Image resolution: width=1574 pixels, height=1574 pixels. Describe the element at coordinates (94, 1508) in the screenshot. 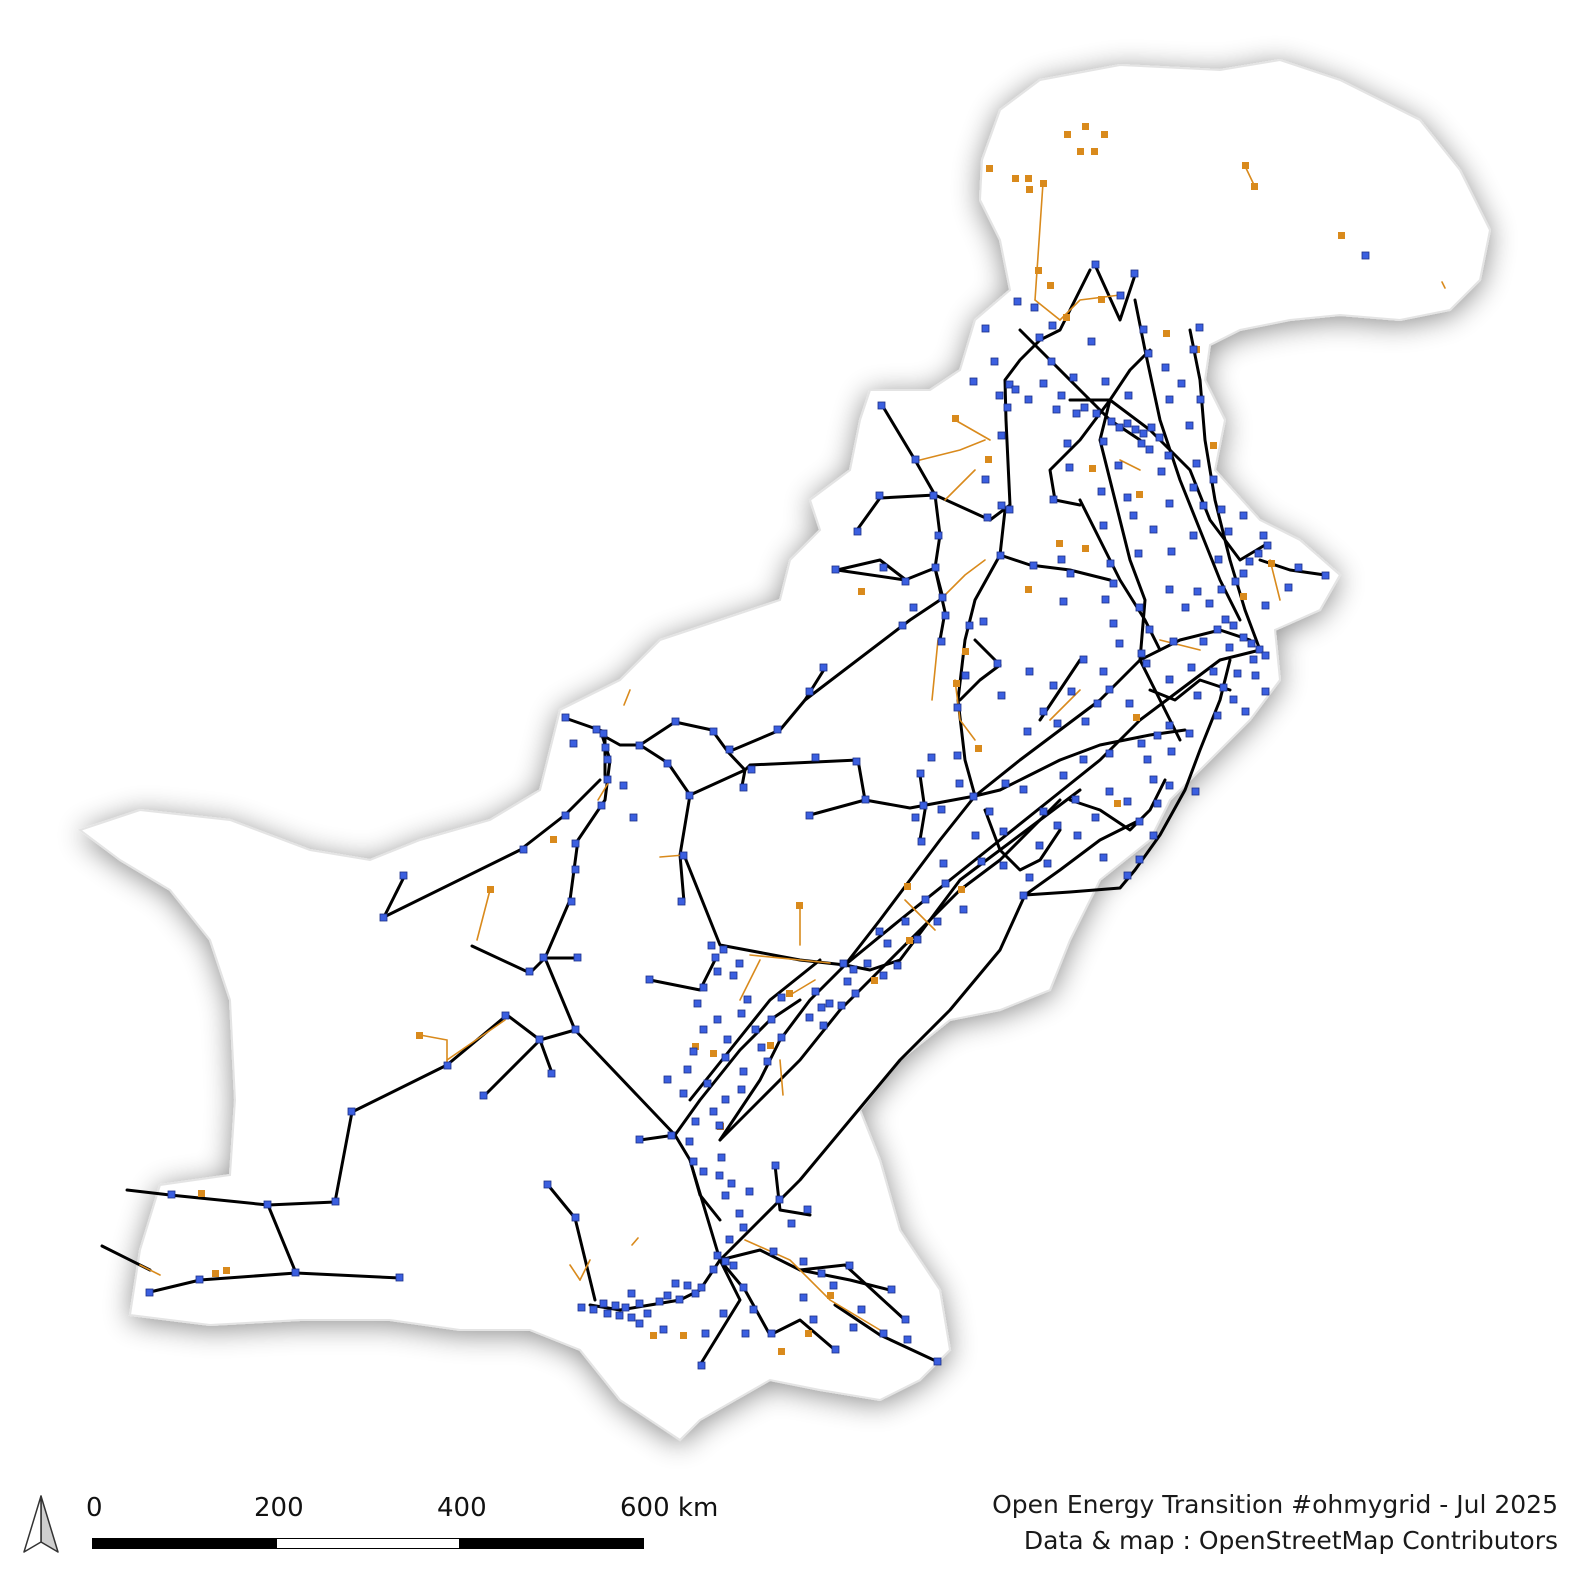

I see `scale-label-0: 0` at that location.